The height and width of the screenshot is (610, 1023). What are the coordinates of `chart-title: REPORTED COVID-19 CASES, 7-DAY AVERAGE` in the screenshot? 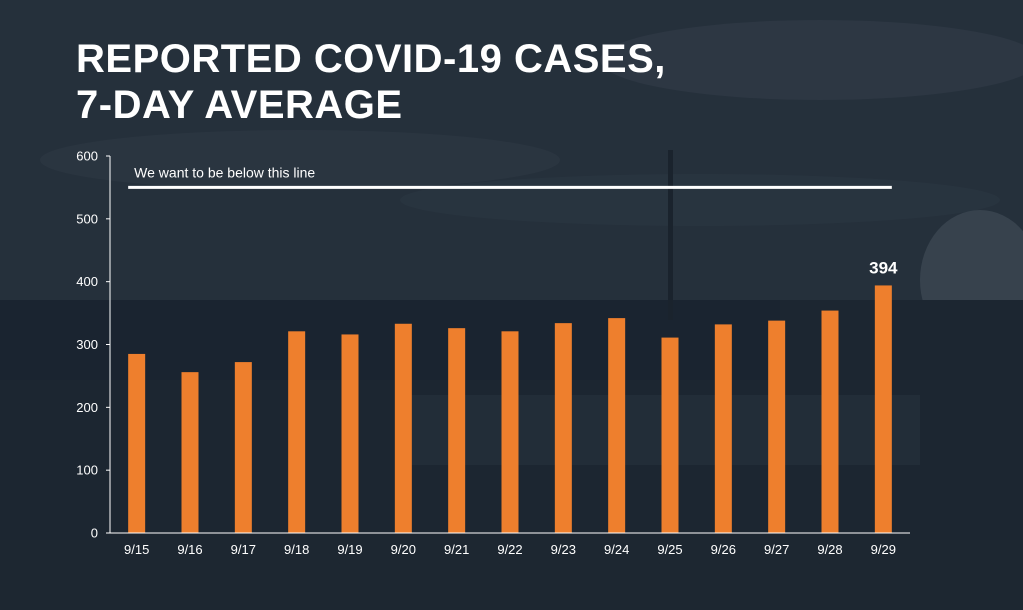 It's located at (371, 82).